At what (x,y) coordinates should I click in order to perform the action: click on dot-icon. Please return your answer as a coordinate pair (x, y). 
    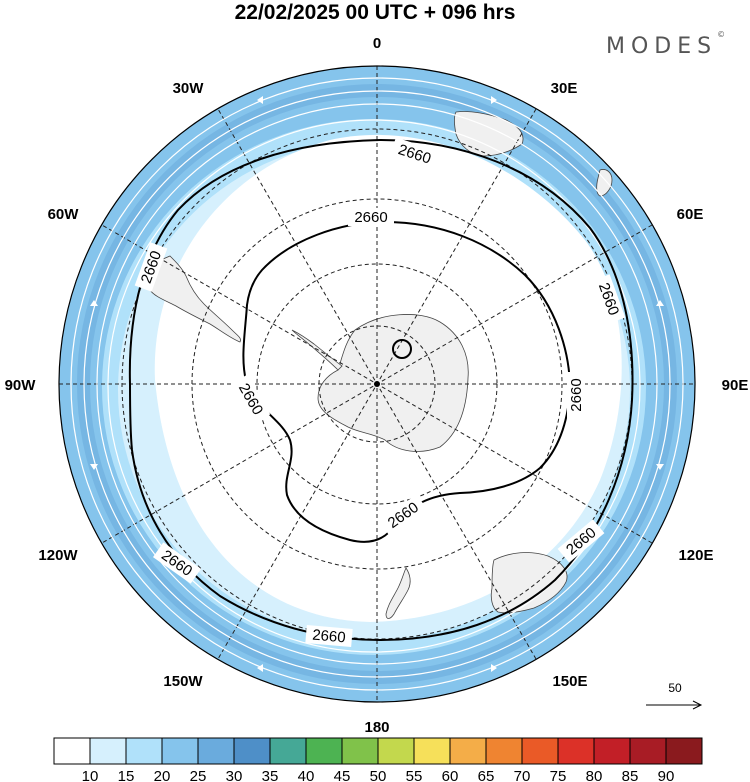
    Looking at the image, I should click on (377, 384).